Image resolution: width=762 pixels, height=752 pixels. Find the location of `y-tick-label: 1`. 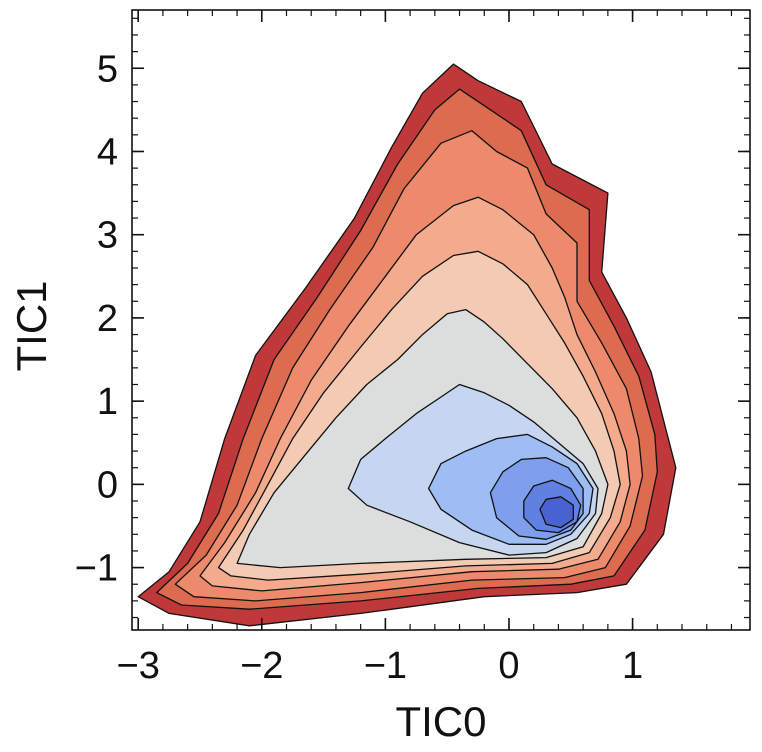

y-tick-label: 1 is located at coordinates (107, 402).